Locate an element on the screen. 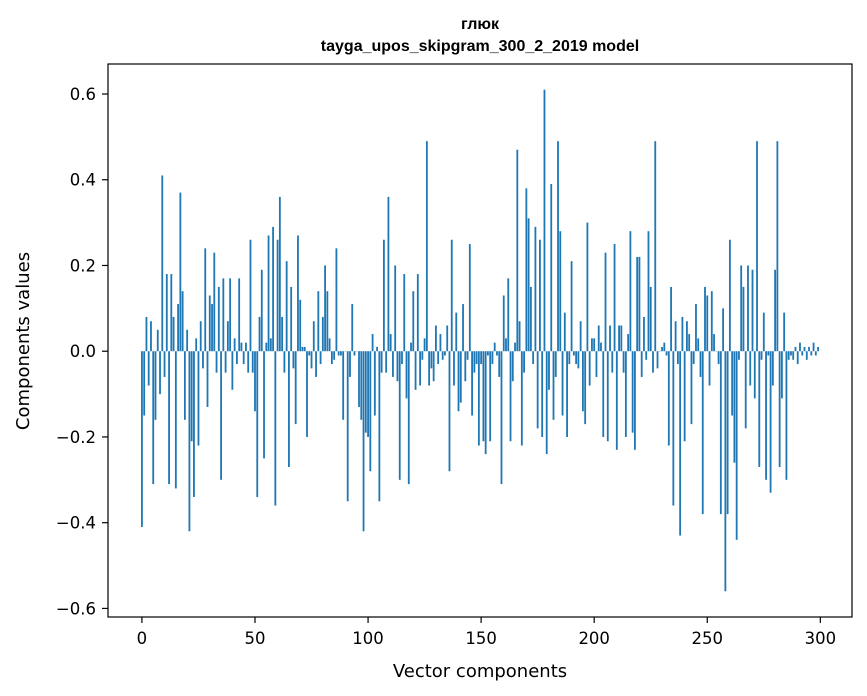 This screenshot has width=867, height=696. x-tick-label: 100 is located at coordinates (368, 638).